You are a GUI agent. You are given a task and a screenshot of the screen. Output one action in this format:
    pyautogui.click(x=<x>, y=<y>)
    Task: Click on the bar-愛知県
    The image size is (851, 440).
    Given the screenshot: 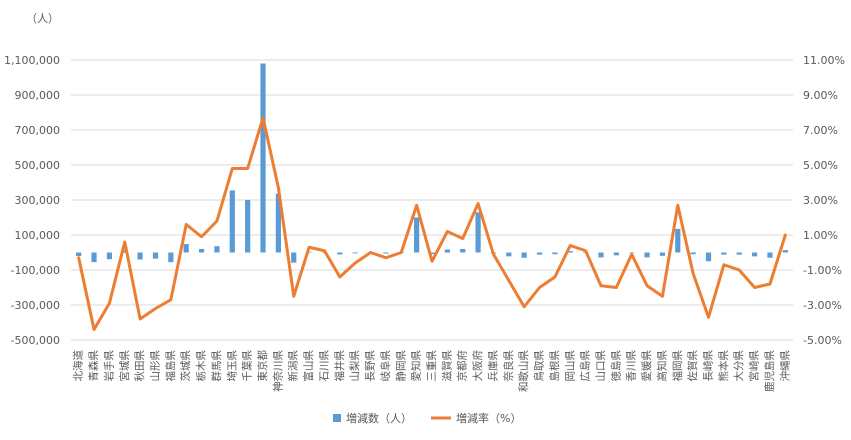 What is the action you would take?
    pyautogui.click(x=417, y=235)
    